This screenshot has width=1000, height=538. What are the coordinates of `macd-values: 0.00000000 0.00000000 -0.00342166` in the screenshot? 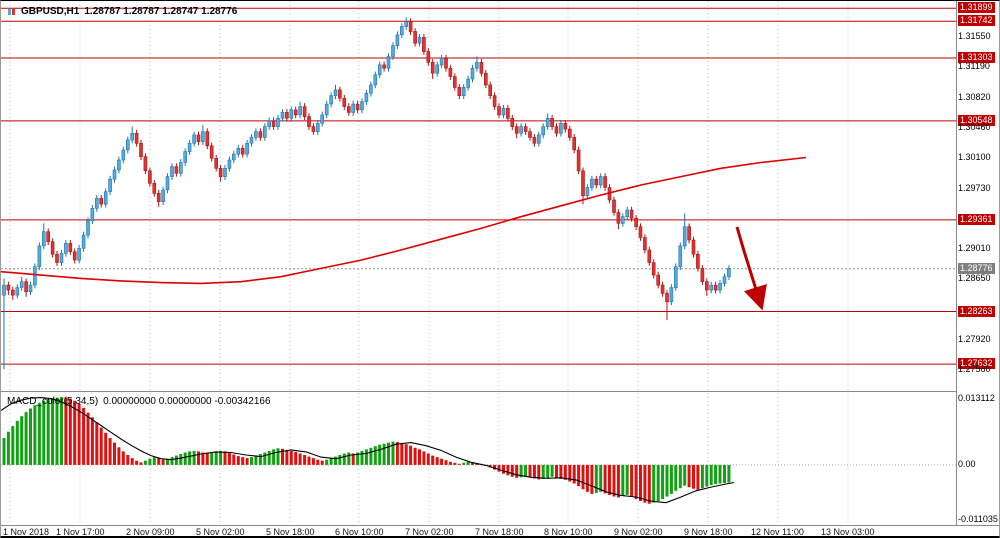 It's located at (187, 401).